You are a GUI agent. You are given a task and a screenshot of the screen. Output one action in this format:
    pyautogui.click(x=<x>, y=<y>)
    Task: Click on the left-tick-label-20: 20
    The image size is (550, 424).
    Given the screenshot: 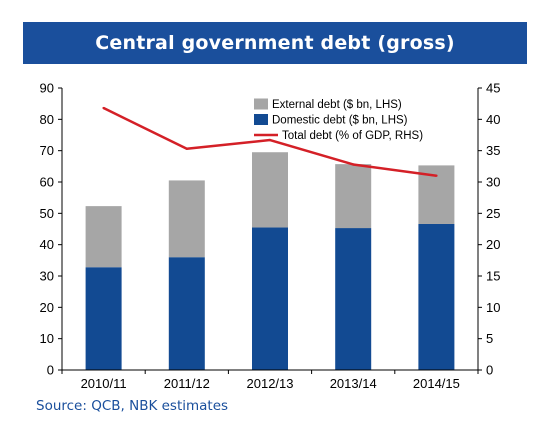 What is the action you would take?
    pyautogui.click(x=47, y=307)
    